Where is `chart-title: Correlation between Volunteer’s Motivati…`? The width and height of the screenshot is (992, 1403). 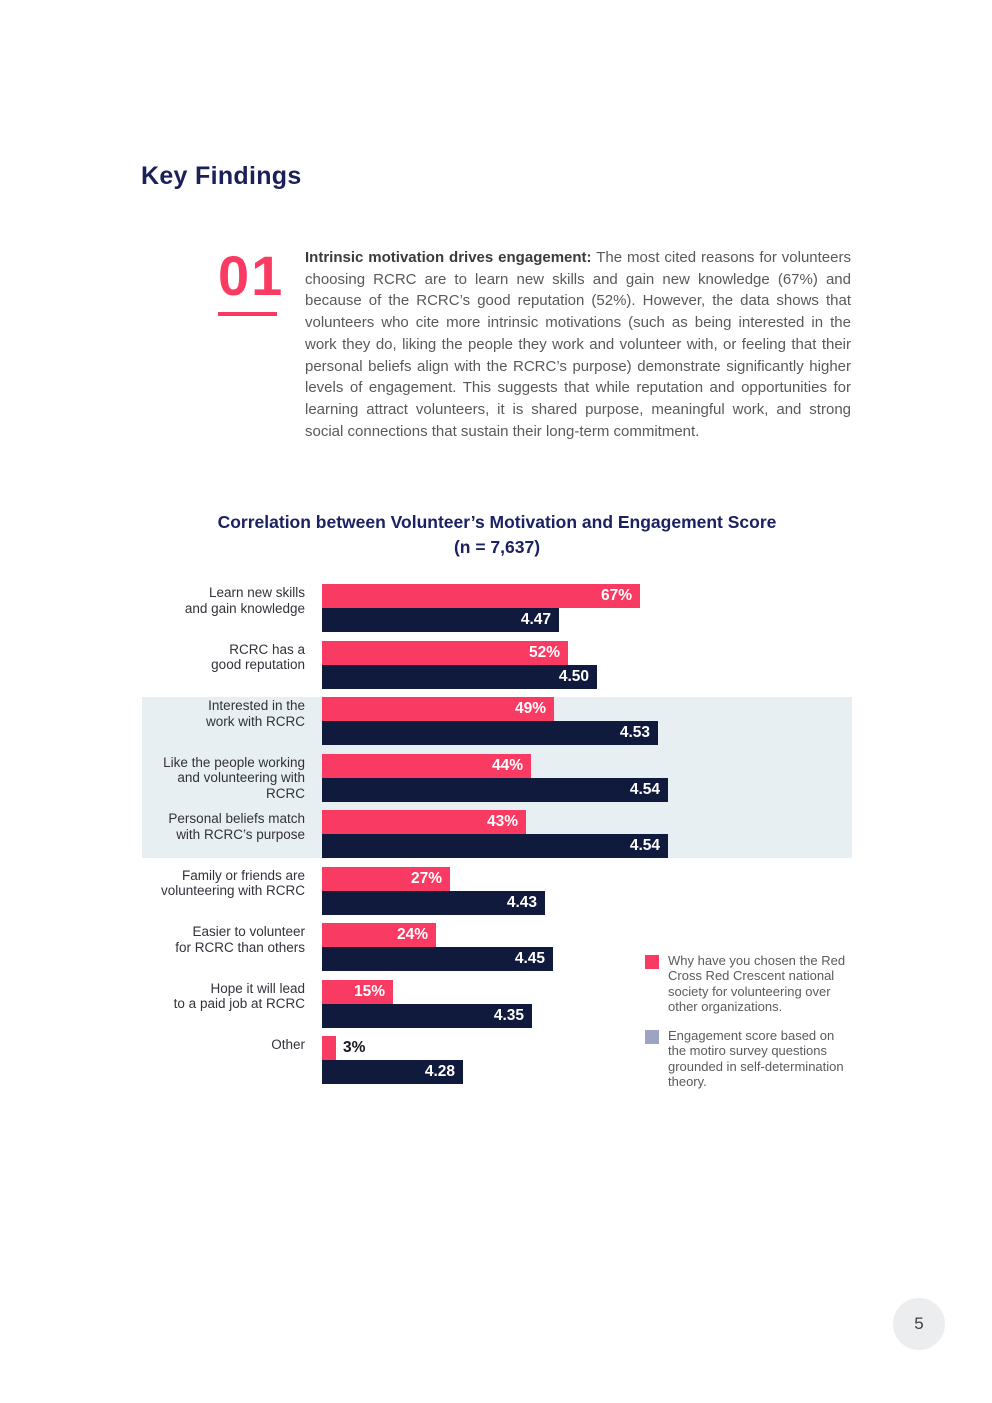 chart-title: Correlation between Volunteer’s Motivati… is located at coordinates (497, 522).